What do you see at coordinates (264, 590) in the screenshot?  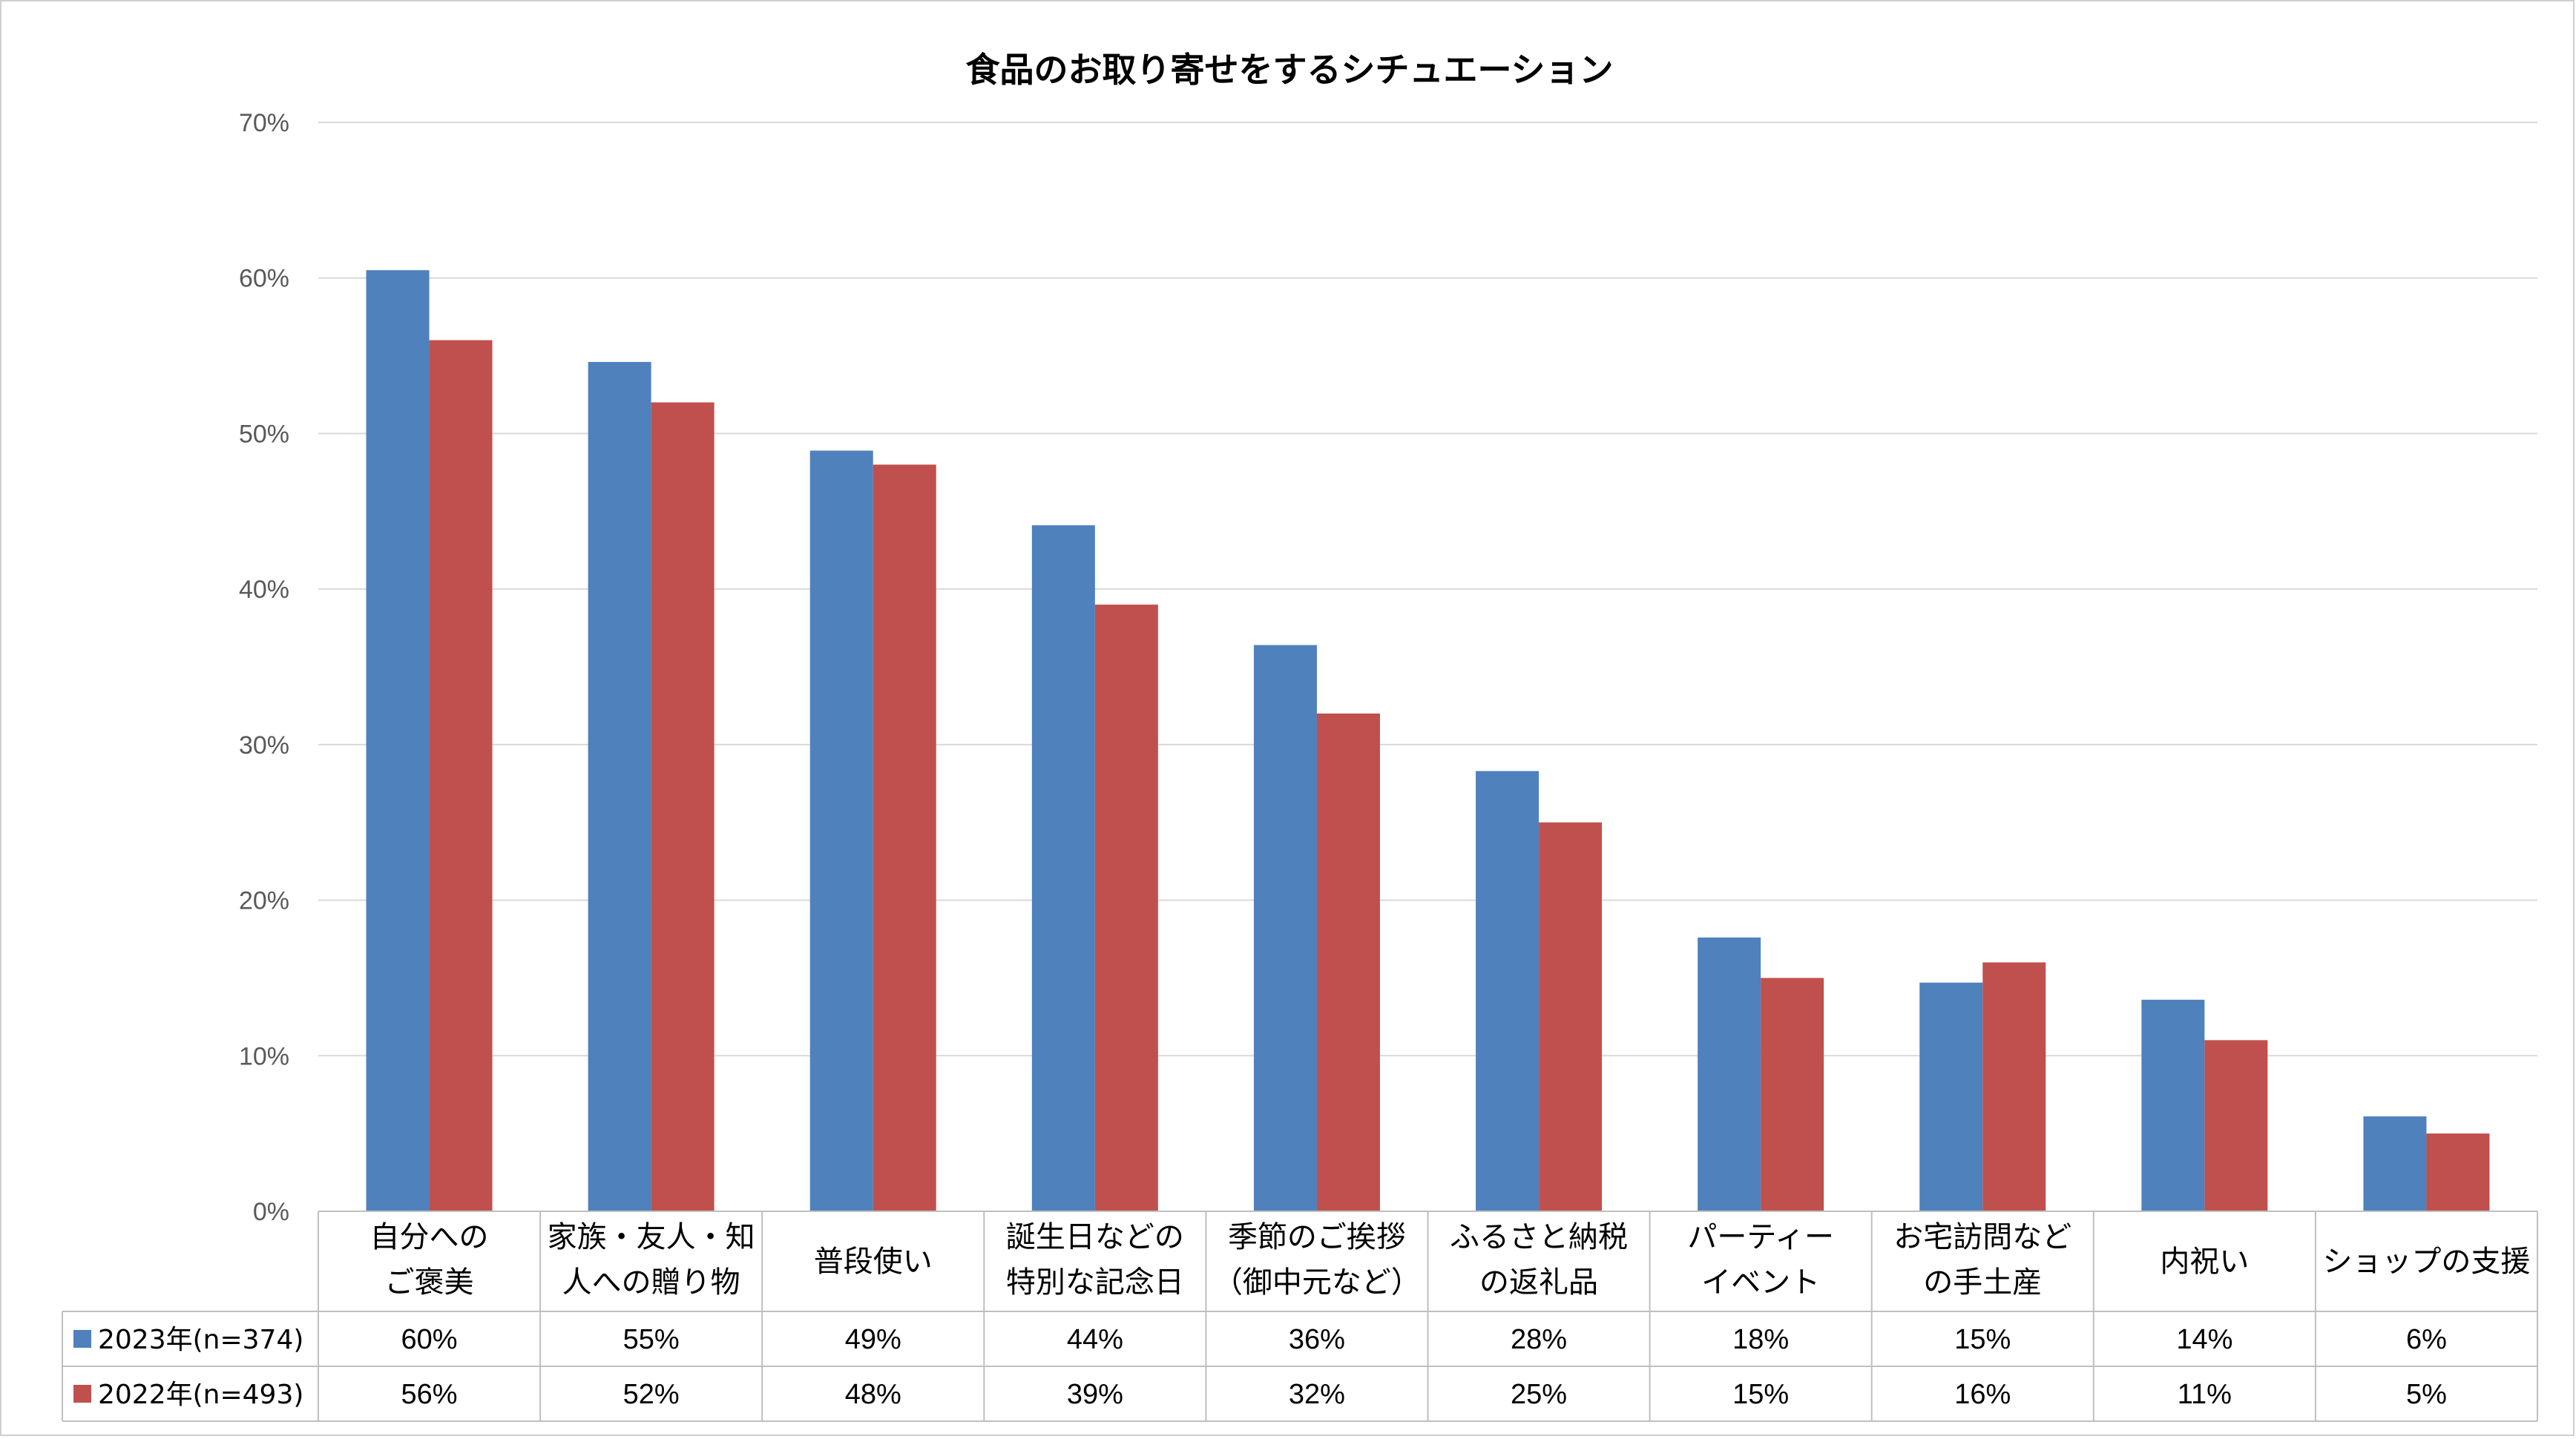 I see `y-tick-label: 40%` at bounding box center [264, 590].